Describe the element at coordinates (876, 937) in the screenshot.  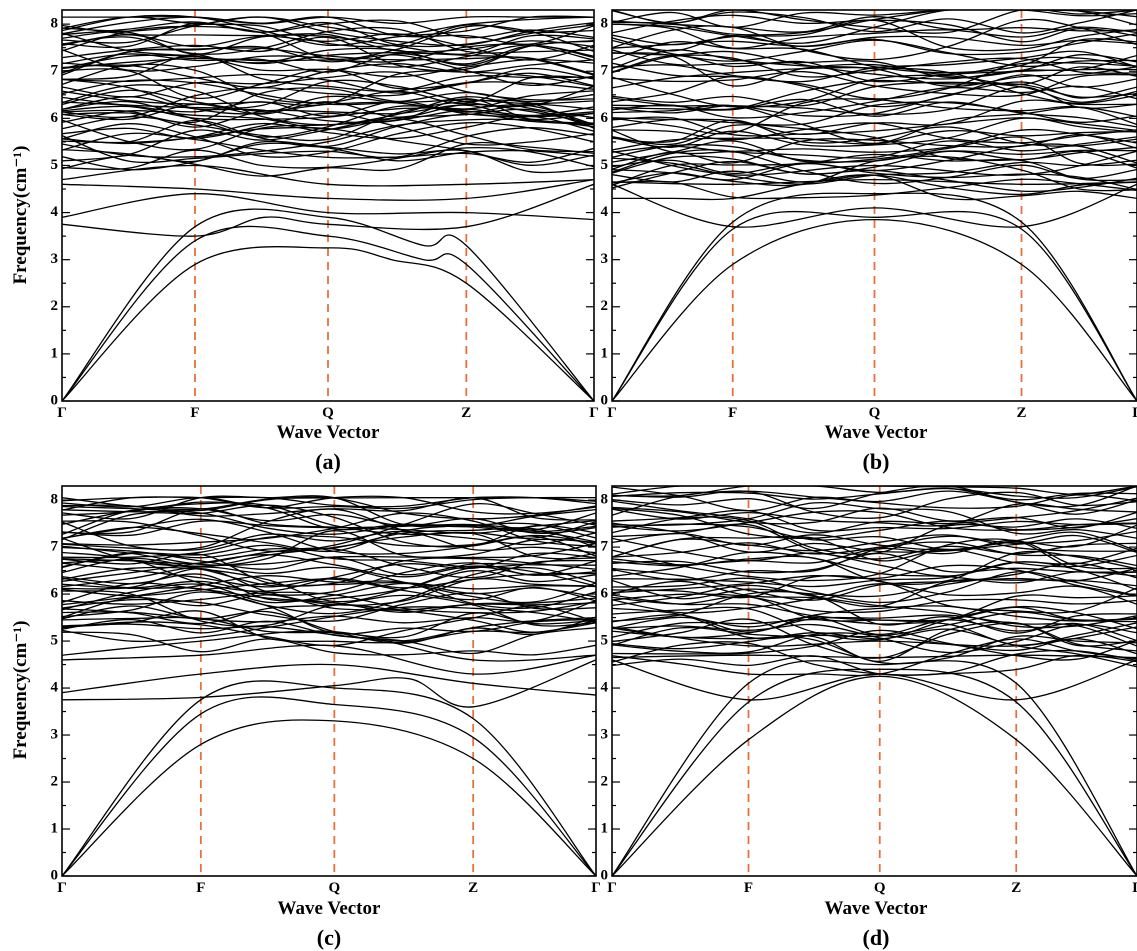
I see `panel-label-d: (d)` at that location.